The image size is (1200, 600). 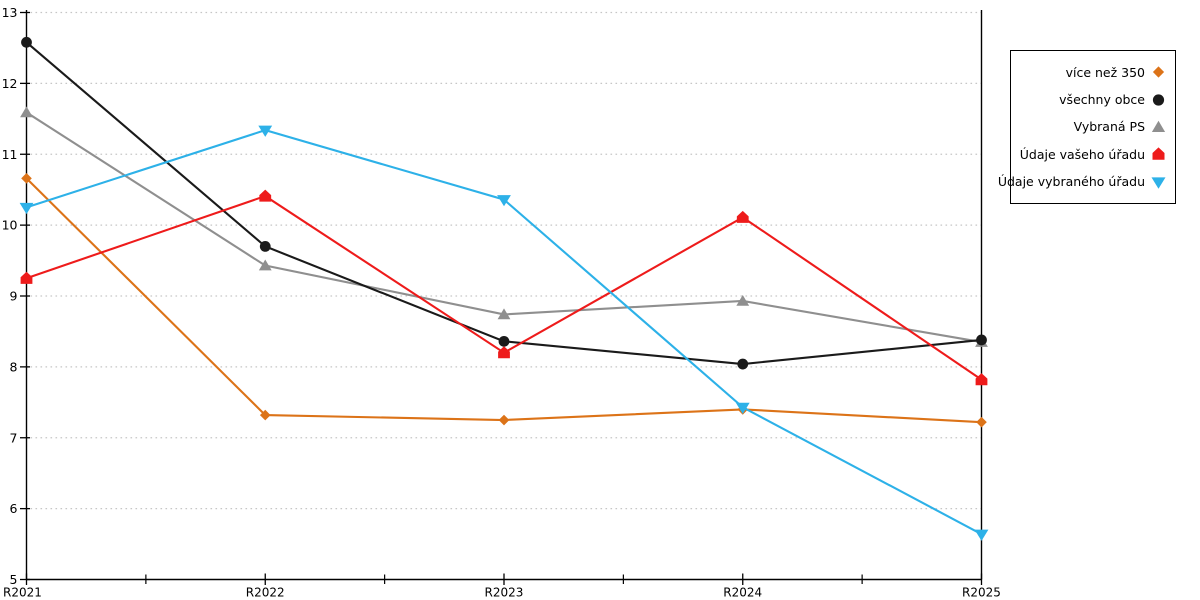 I want to click on legend-item-5: Údaje vybraného úřadu, so click(x=1082, y=182).